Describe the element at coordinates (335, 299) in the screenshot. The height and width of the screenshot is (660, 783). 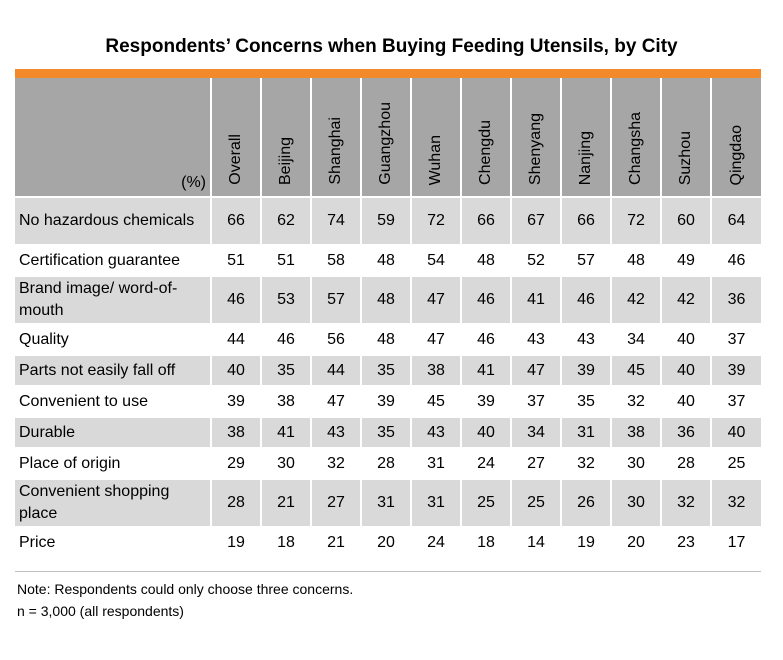
I see `table-cell-value: 57` at that location.